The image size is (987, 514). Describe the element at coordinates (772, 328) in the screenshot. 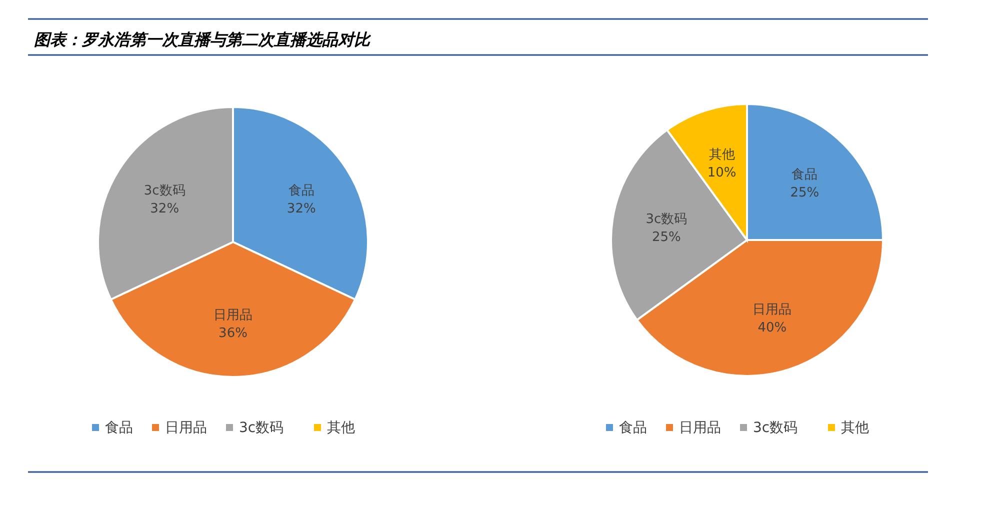

I see `data-label: 40%` at that location.